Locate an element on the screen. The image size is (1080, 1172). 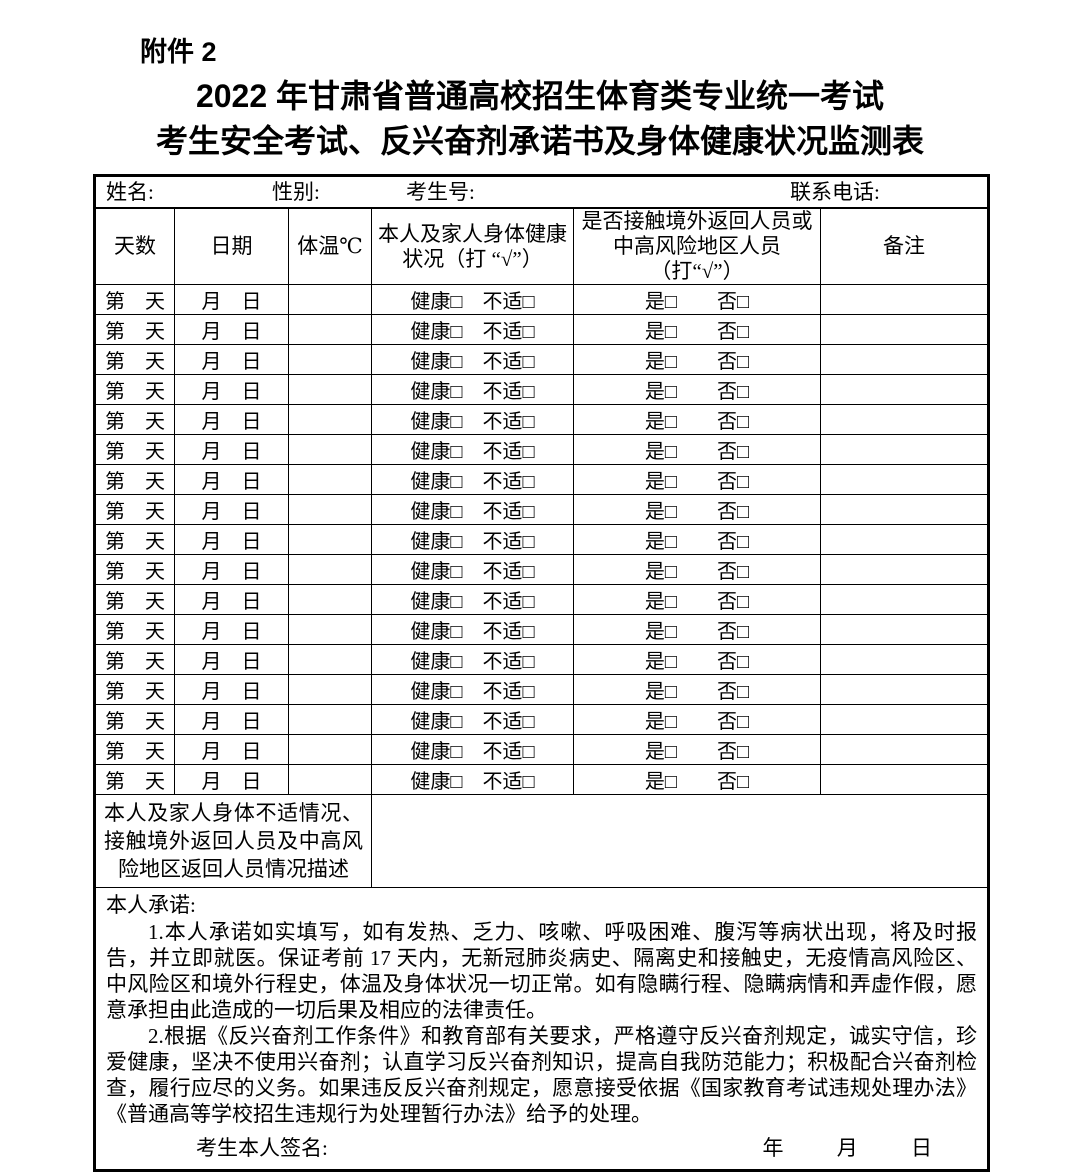
phone-field-label: 联系电话: is located at coordinates (835, 192).